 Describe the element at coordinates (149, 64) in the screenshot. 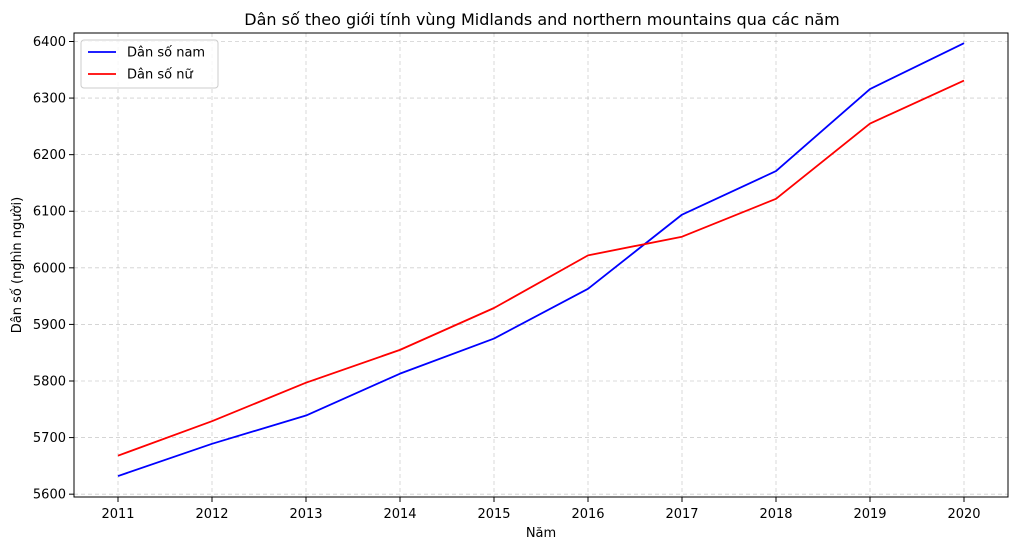

I see `legend: Dân số nam Dân số nữ` at that location.